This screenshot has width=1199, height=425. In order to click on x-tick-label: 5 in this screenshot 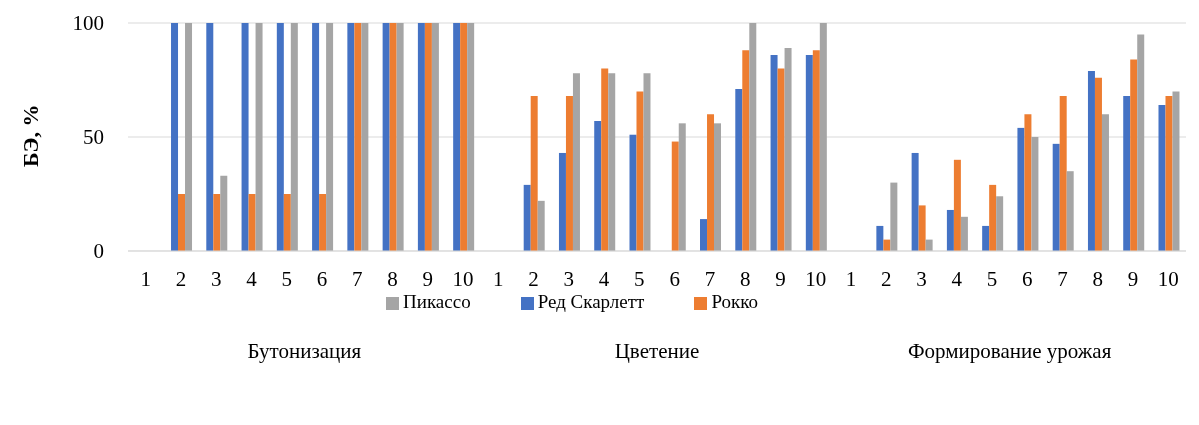, I will do `click(639, 278)`.